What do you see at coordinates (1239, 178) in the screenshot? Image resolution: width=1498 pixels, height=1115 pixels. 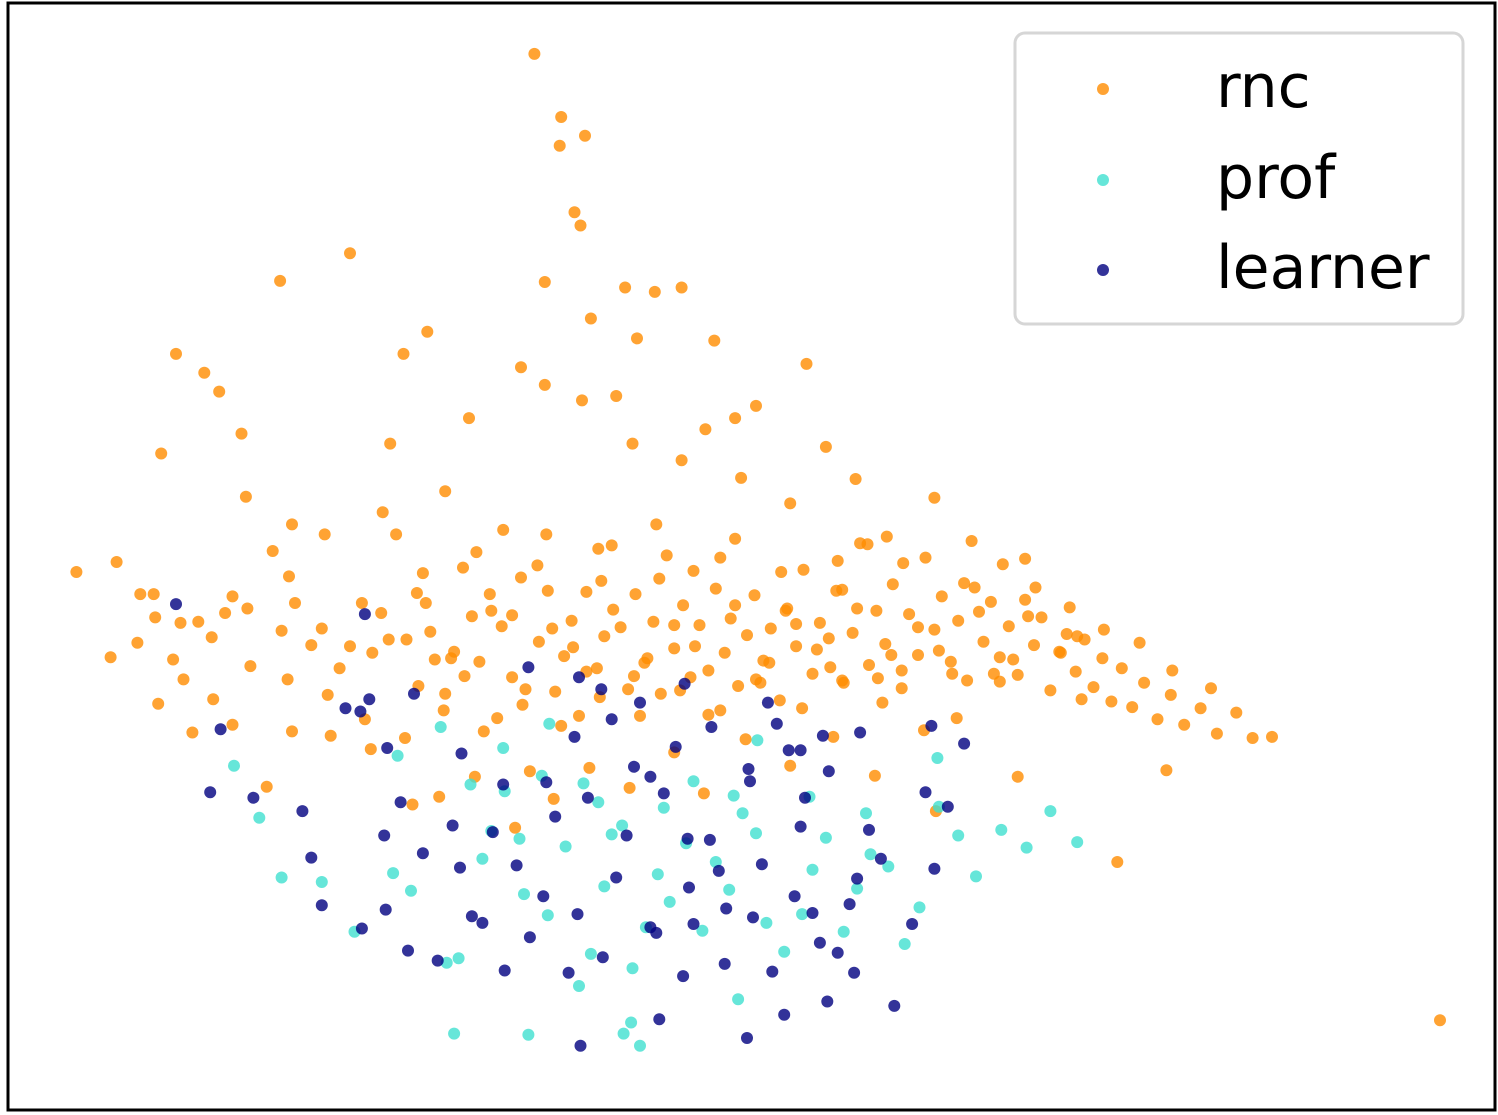 I see `legend-box` at bounding box center [1239, 178].